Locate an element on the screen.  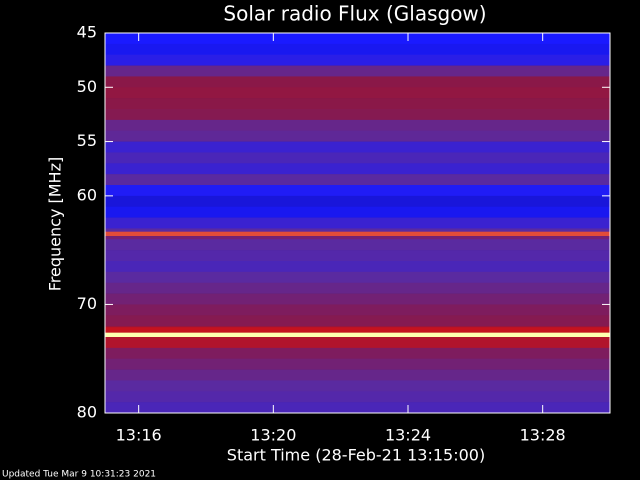
y-tick-label: 70 is located at coordinates (87, 303).